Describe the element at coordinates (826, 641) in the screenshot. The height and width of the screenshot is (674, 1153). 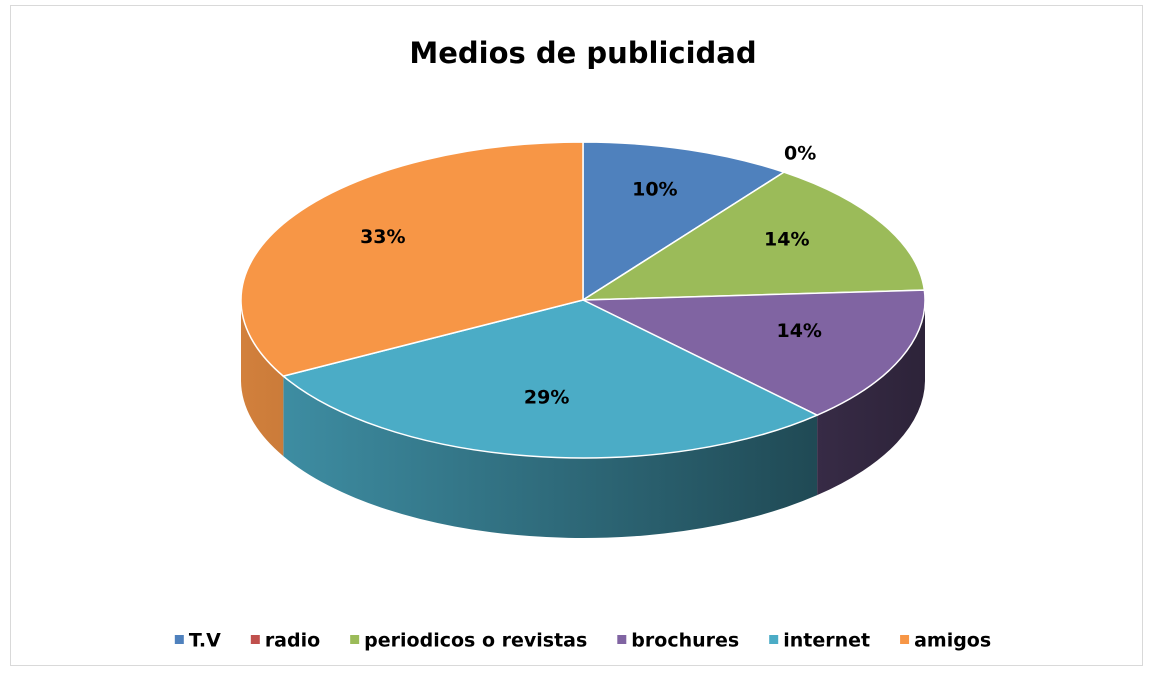
I see `legend-label: internet` at that location.